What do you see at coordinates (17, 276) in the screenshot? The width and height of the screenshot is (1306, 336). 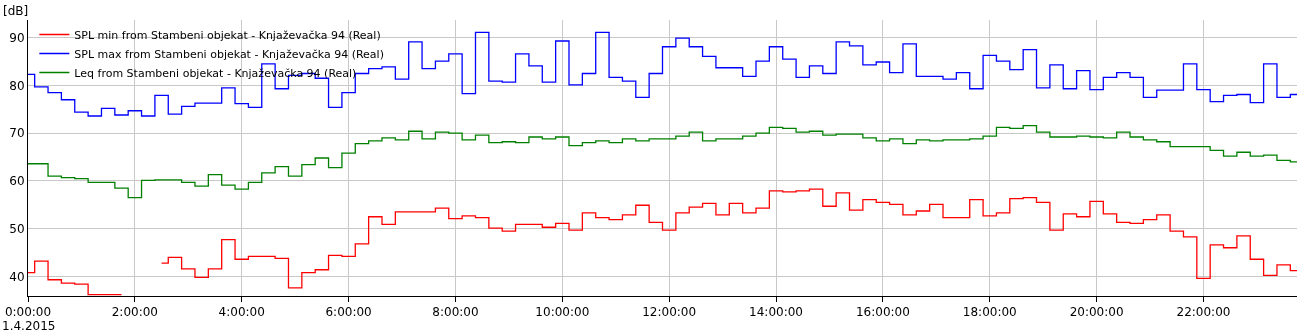 I see `y-tick-label: 40` at bounding box center [17, 276].